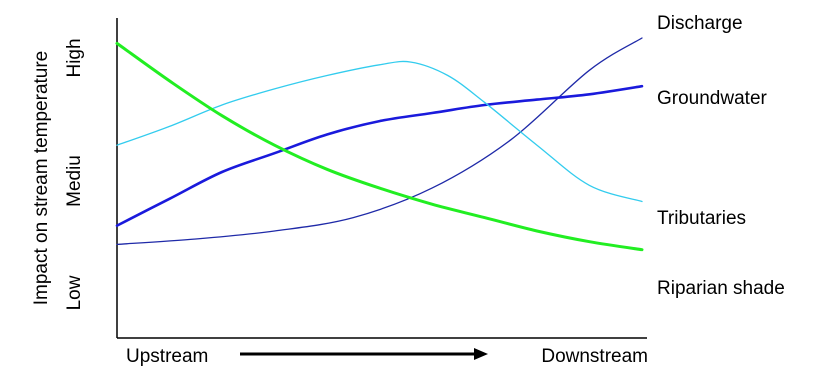  Describe the element at coordinates (167, 356) in the screenshot. I see `x-tick-label-upstream: Upstream` at that location.